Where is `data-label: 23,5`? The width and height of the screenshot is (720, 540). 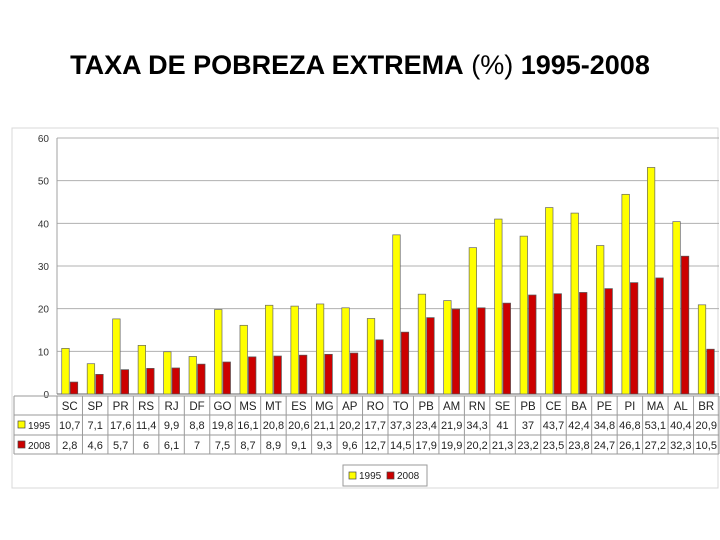 data-label: 23,5 is located at coordinates (553, 446).